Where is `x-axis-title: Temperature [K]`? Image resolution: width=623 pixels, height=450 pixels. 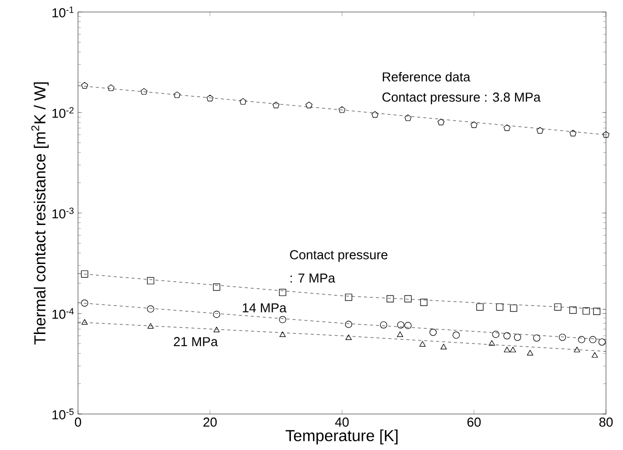
x-axis-title: Temperature [K] is located at coordinates (342, 437).